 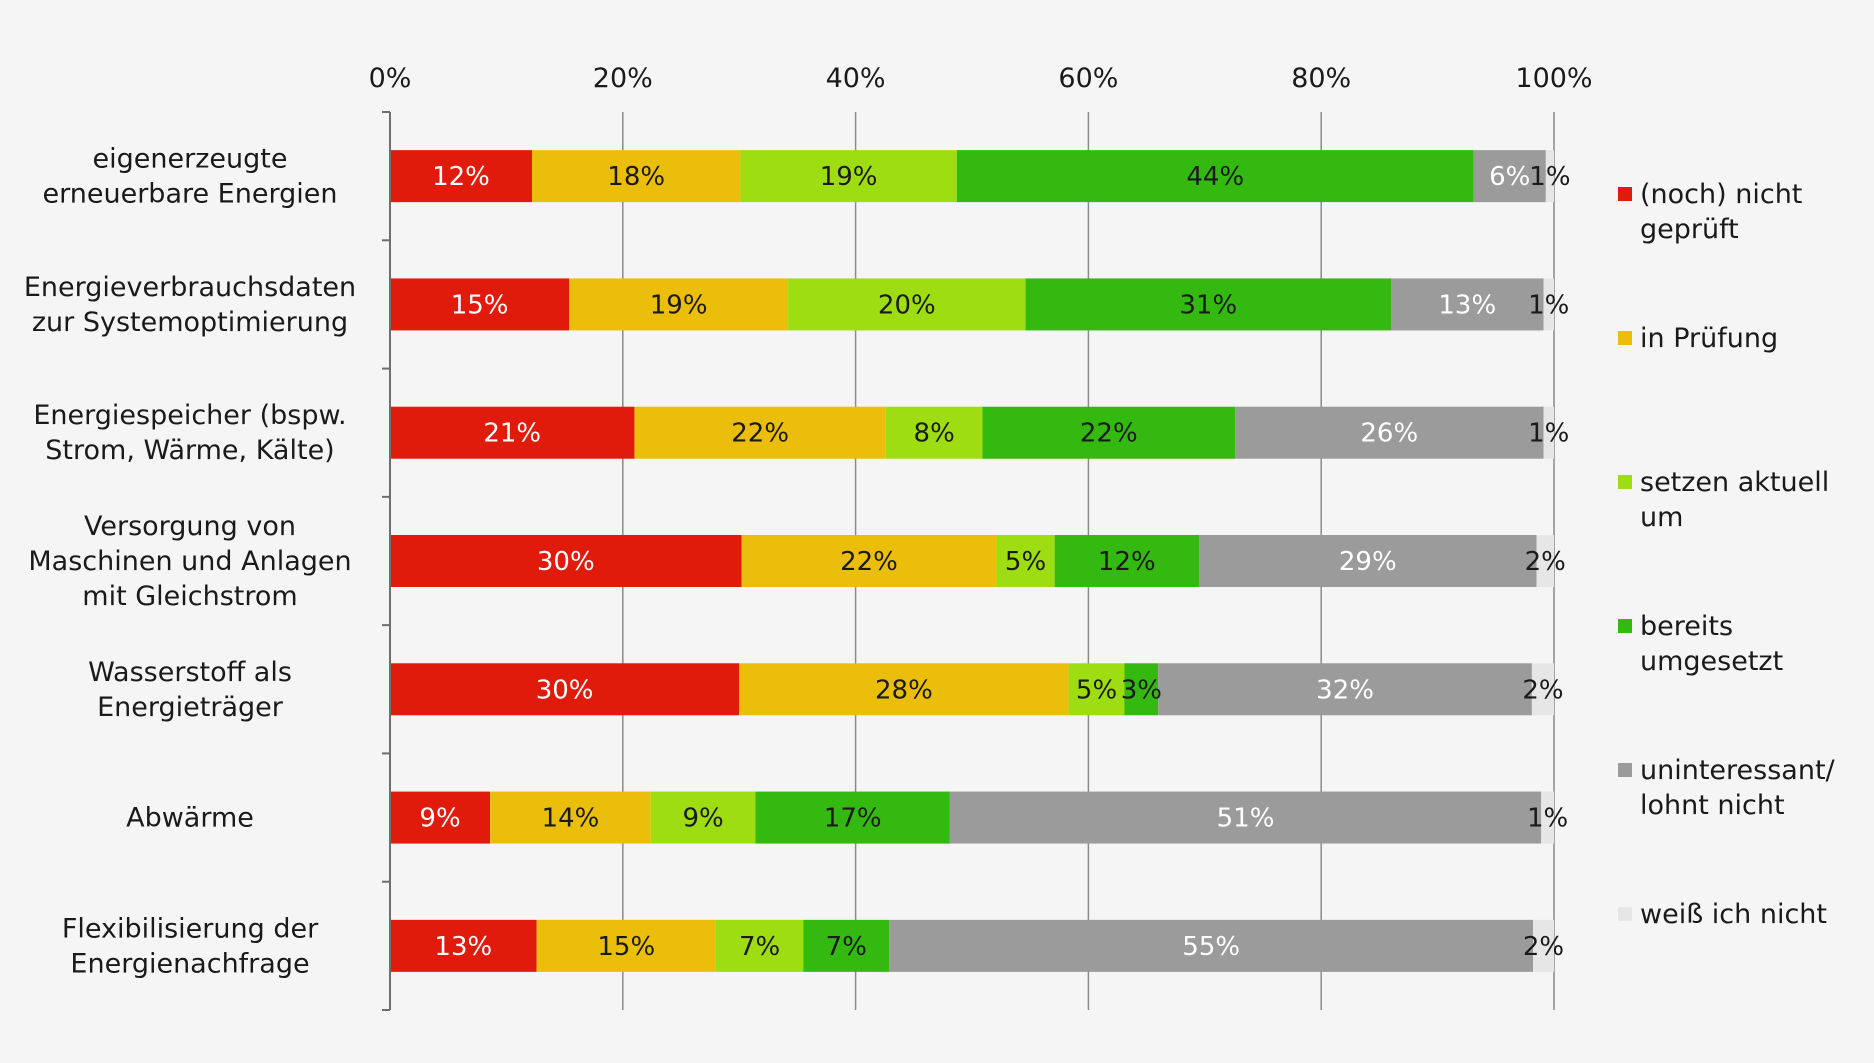 I want to click on legend-label: setzen aktuell, so click(x=1734, y=482).